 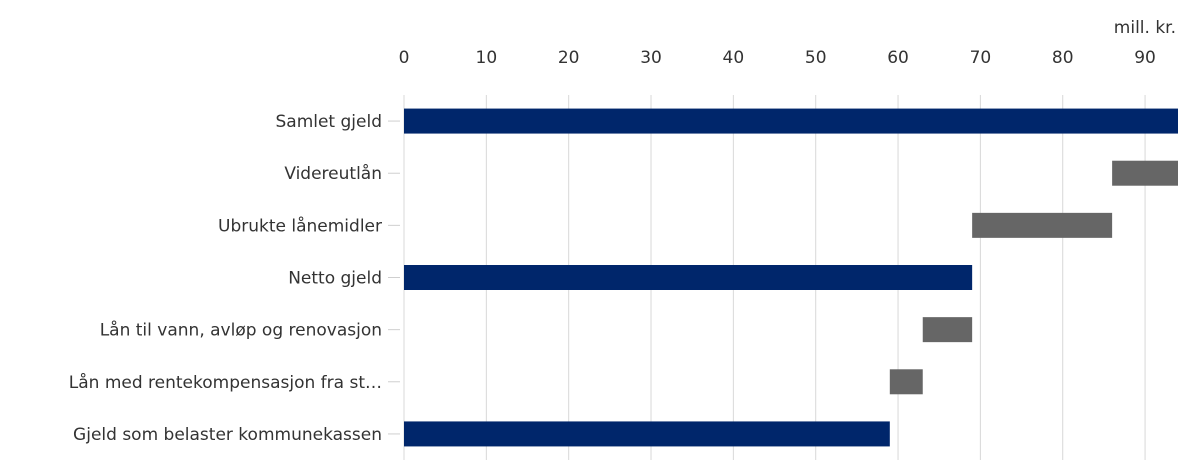 I want to click on x-tick-label-60: 60, so click(x=898, y=58).